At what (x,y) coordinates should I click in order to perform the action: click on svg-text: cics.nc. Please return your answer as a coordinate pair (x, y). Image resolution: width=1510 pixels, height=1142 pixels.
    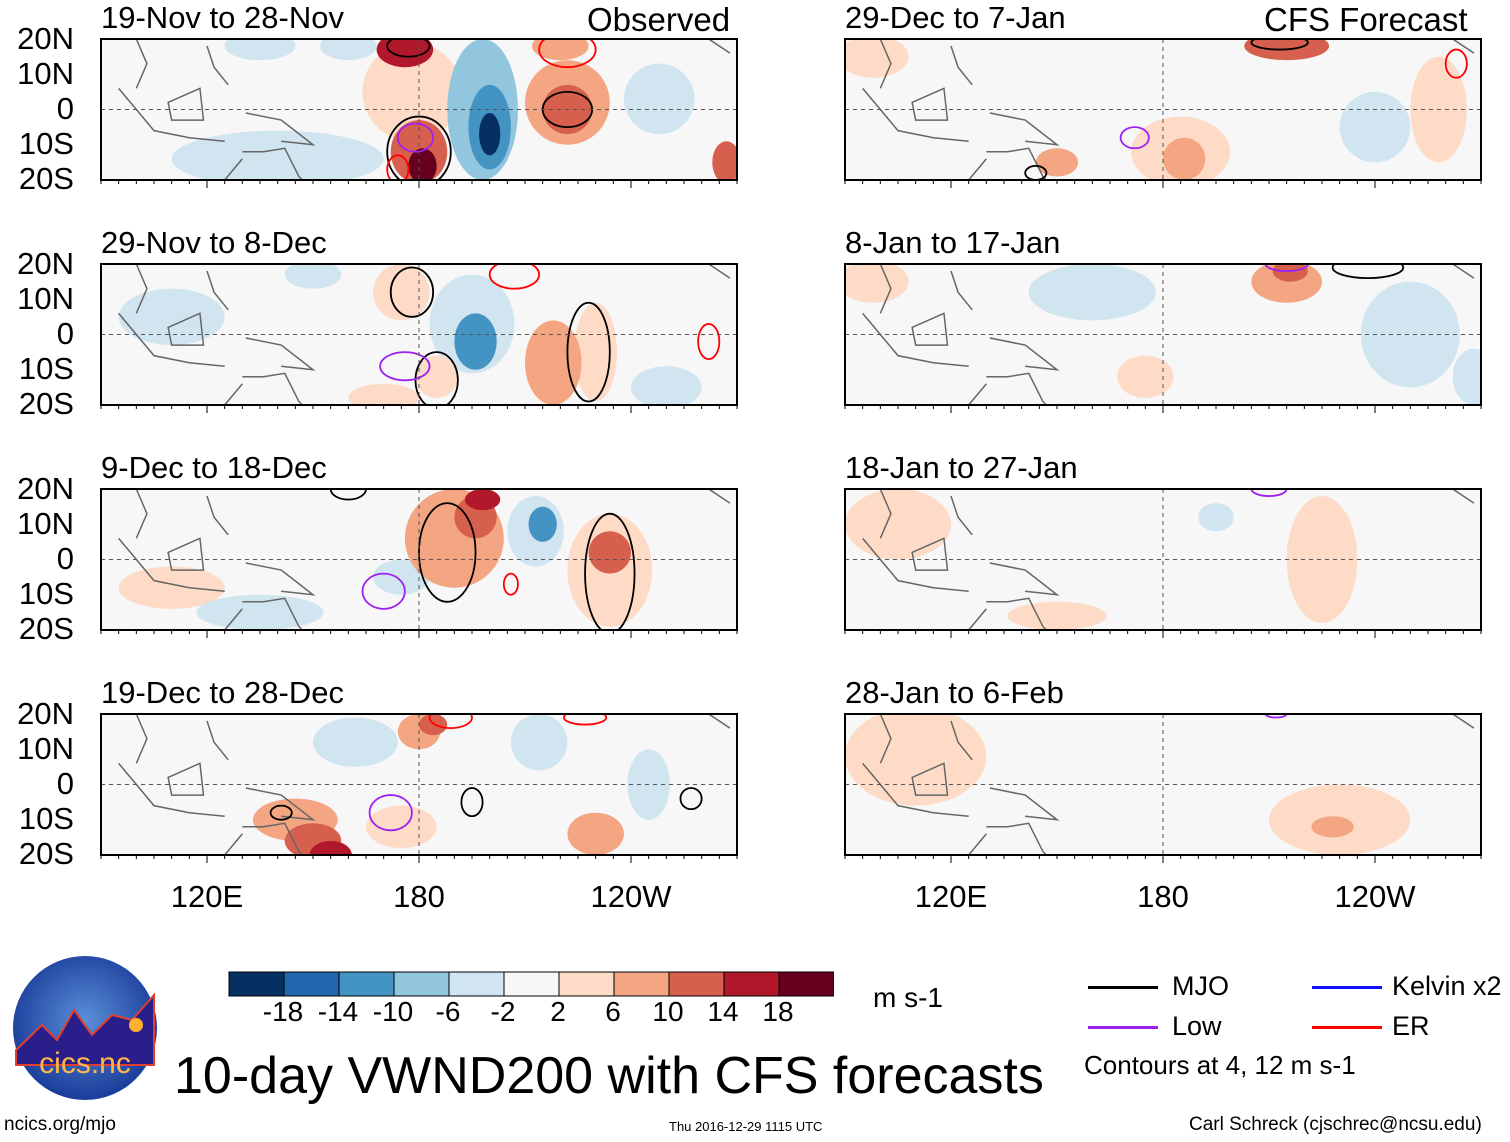
    Looking at the image, I should click on (85, 1063).